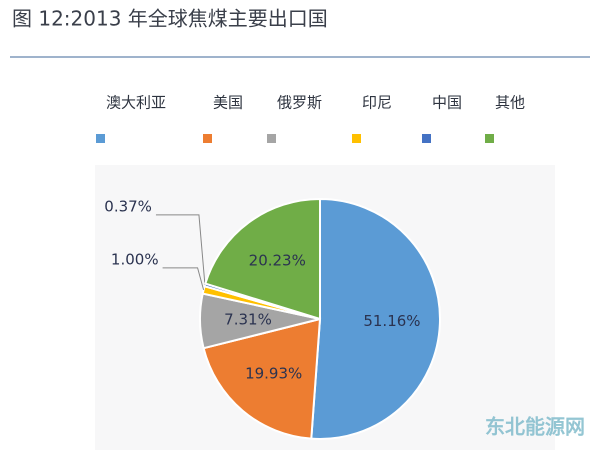 This screenshot has width=600, height=450. What do you see at coordinates (273, 374) in the screenshot?
I see `value-label: 19.93%` at bounding box center [273, 374].